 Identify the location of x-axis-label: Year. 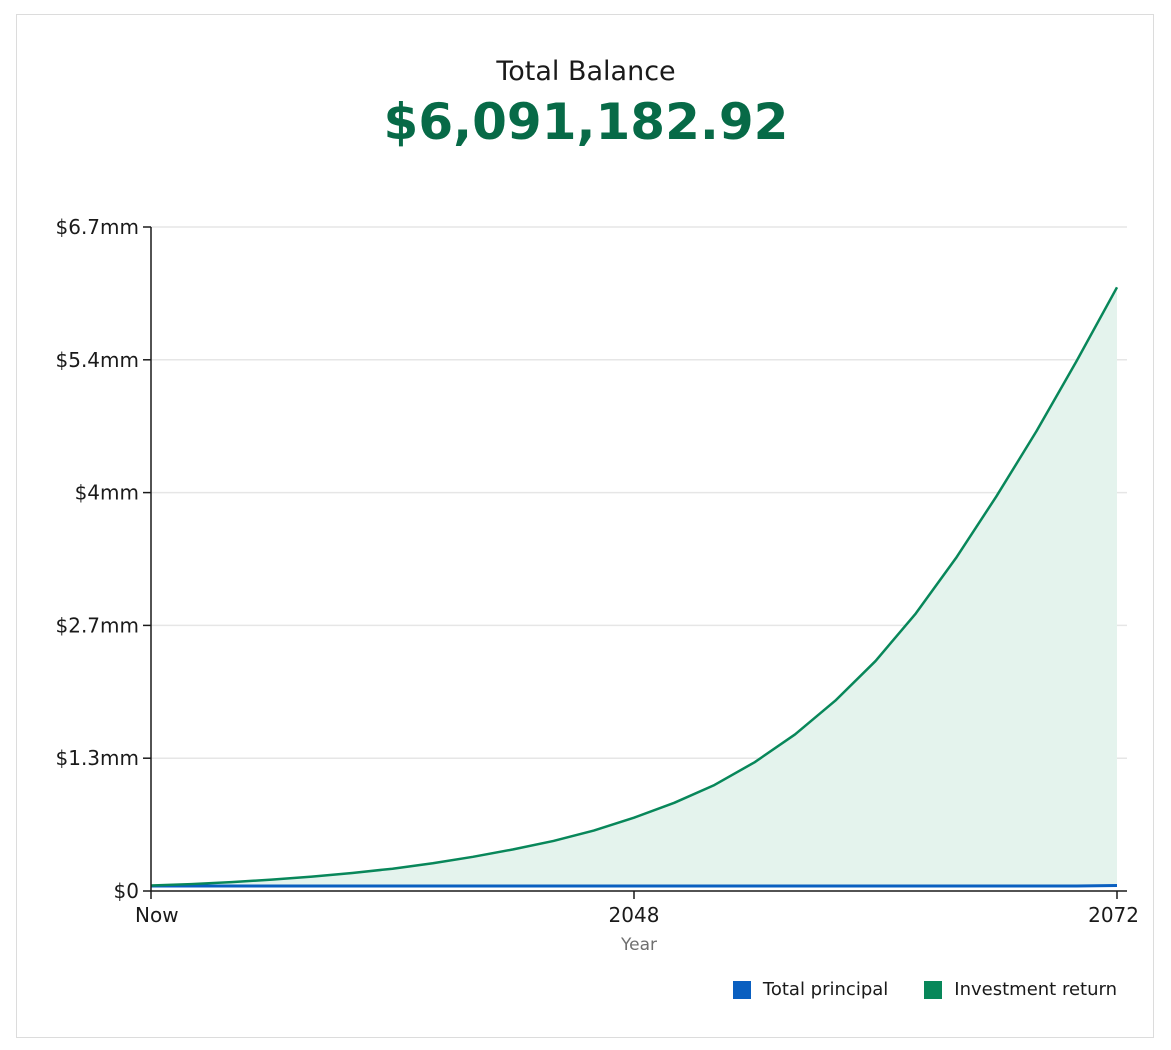
(638, 945).